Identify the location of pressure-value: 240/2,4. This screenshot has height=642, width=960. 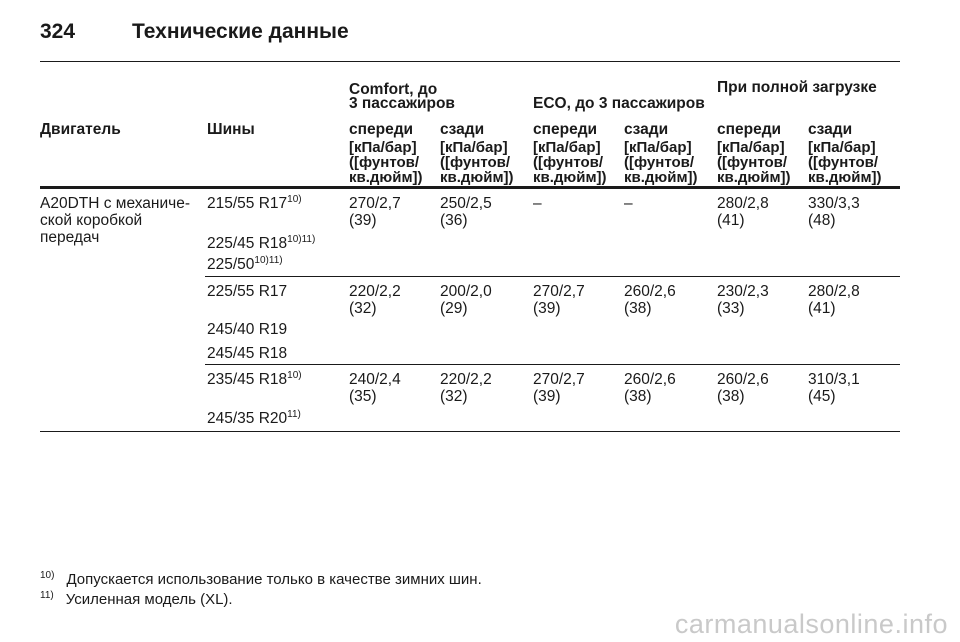
(375, 379).